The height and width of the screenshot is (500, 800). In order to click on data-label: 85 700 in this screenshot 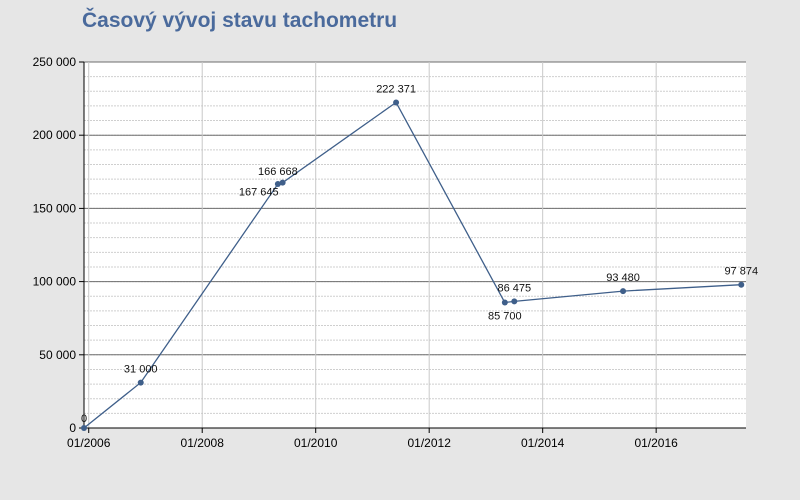, I will do `click(505, 317)`.